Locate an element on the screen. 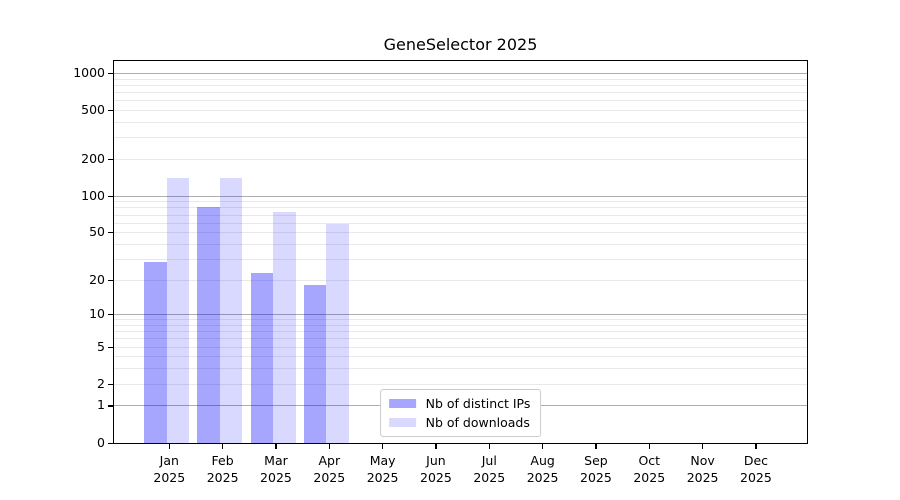 This screenshot has width=900, height=500. x-tick-label-feb: Feb 2025 is located at coordinates (222, 469).